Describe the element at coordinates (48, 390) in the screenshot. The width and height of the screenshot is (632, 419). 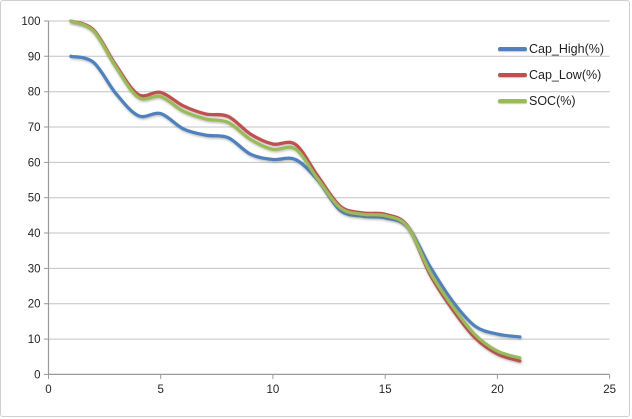
I see `x-tick-label-0: 0` at that location.